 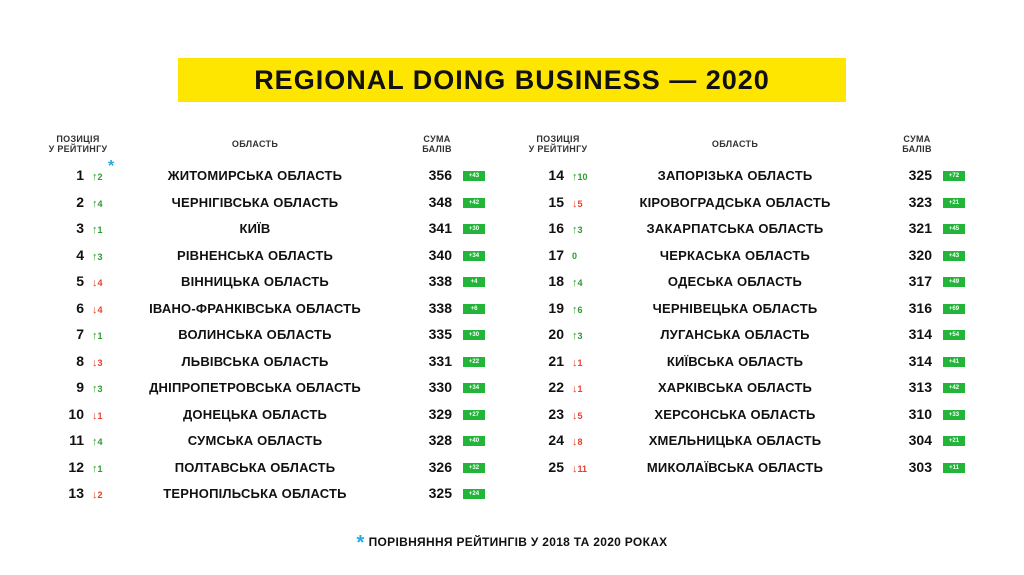 What do you see at coordinates (437, 144) in the screenshot?
I see `header-score: СУМА БАЛІВ` at bounding box center [437, 144].